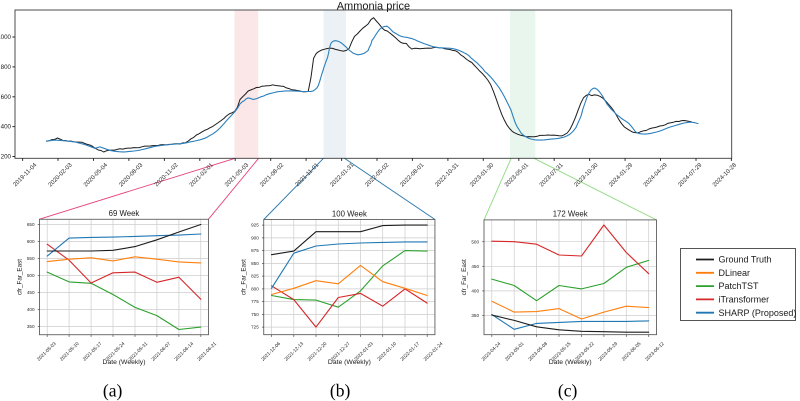  What do you see at coordinates (6, 37) in the screenshot?
I see `svg-text: 1000` at bounding box center [6, 37].